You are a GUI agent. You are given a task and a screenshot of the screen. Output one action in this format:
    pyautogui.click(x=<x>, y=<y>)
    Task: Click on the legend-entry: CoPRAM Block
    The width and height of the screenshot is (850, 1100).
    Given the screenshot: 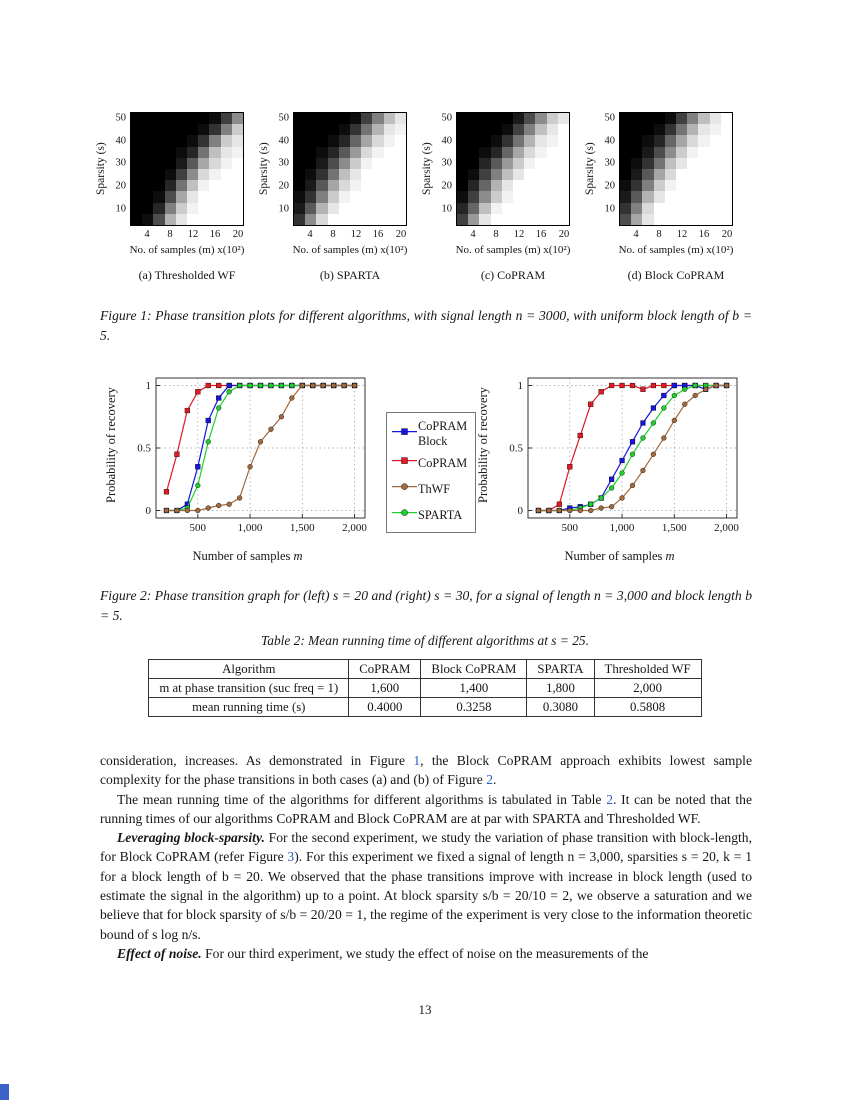 What is the action you would take?
    pyautogui.click(x=431, y=433)
    